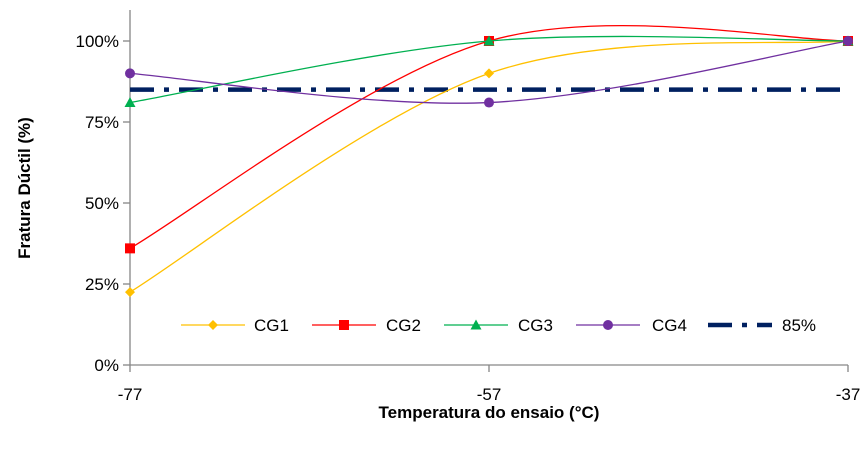 The image size is (865, 453). I want to click on x-tick-label: -57, so click(489, 394).